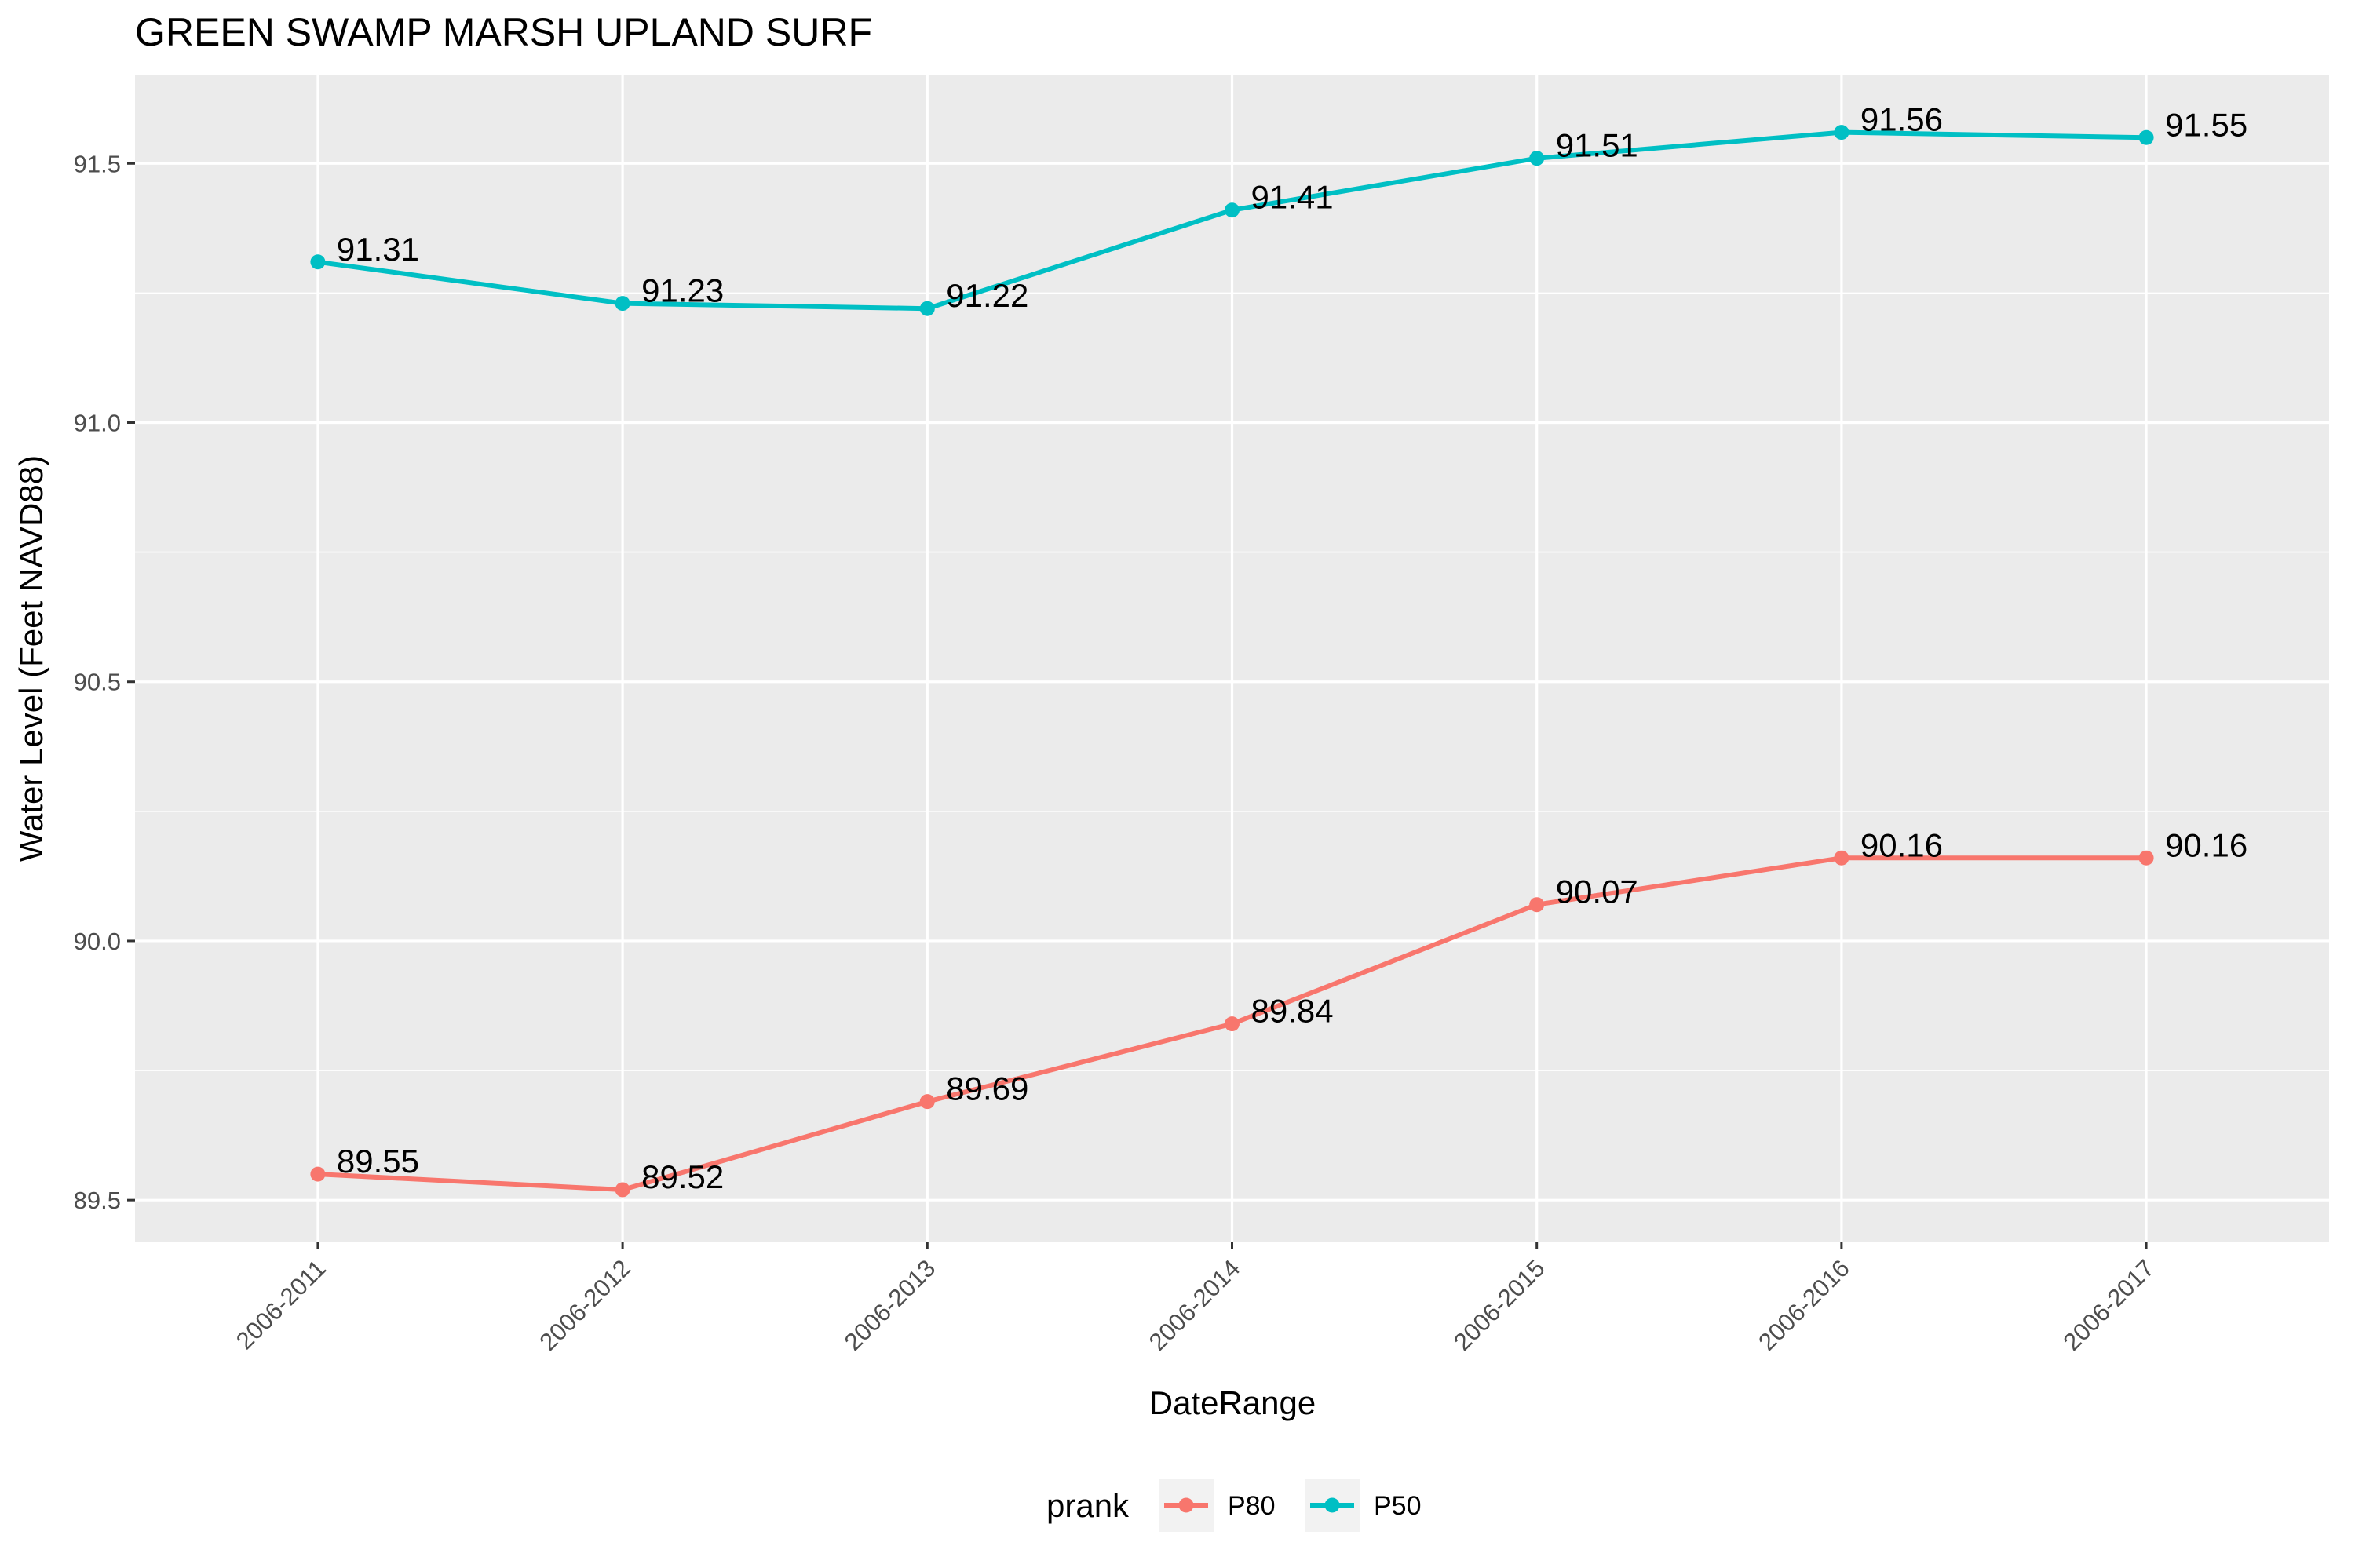 Image resolution: width=2355 pixels, height=1568 pixels. I want to click on y-tick-label: 90.0, so click(97, 941).